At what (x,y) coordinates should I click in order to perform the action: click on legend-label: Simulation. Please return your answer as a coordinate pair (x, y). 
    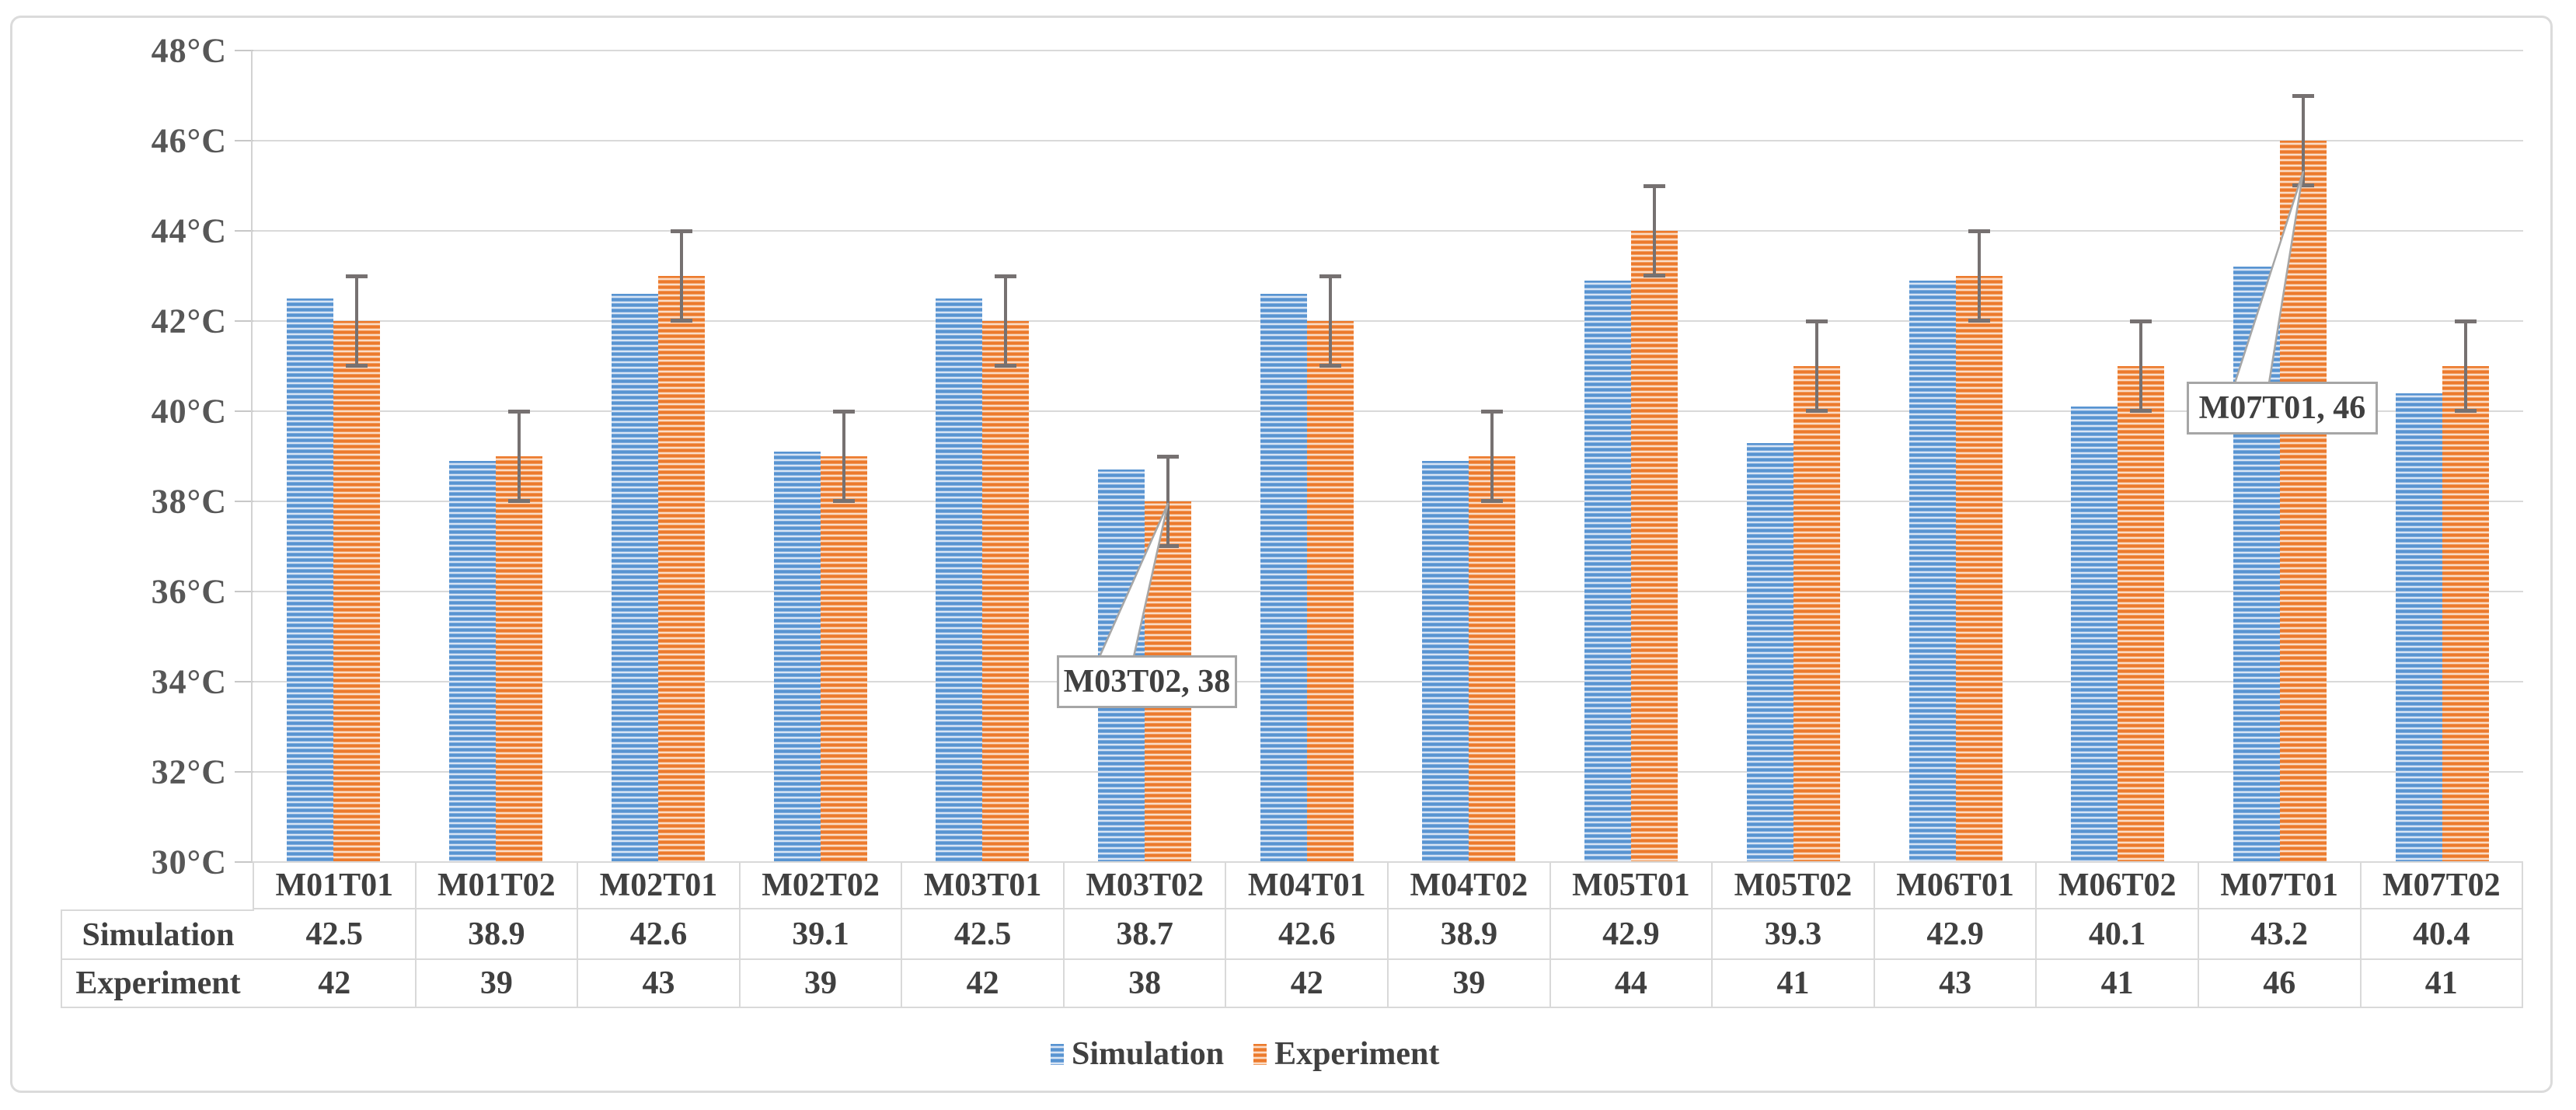
    Looking at the image, I should click on (1148, 1054).